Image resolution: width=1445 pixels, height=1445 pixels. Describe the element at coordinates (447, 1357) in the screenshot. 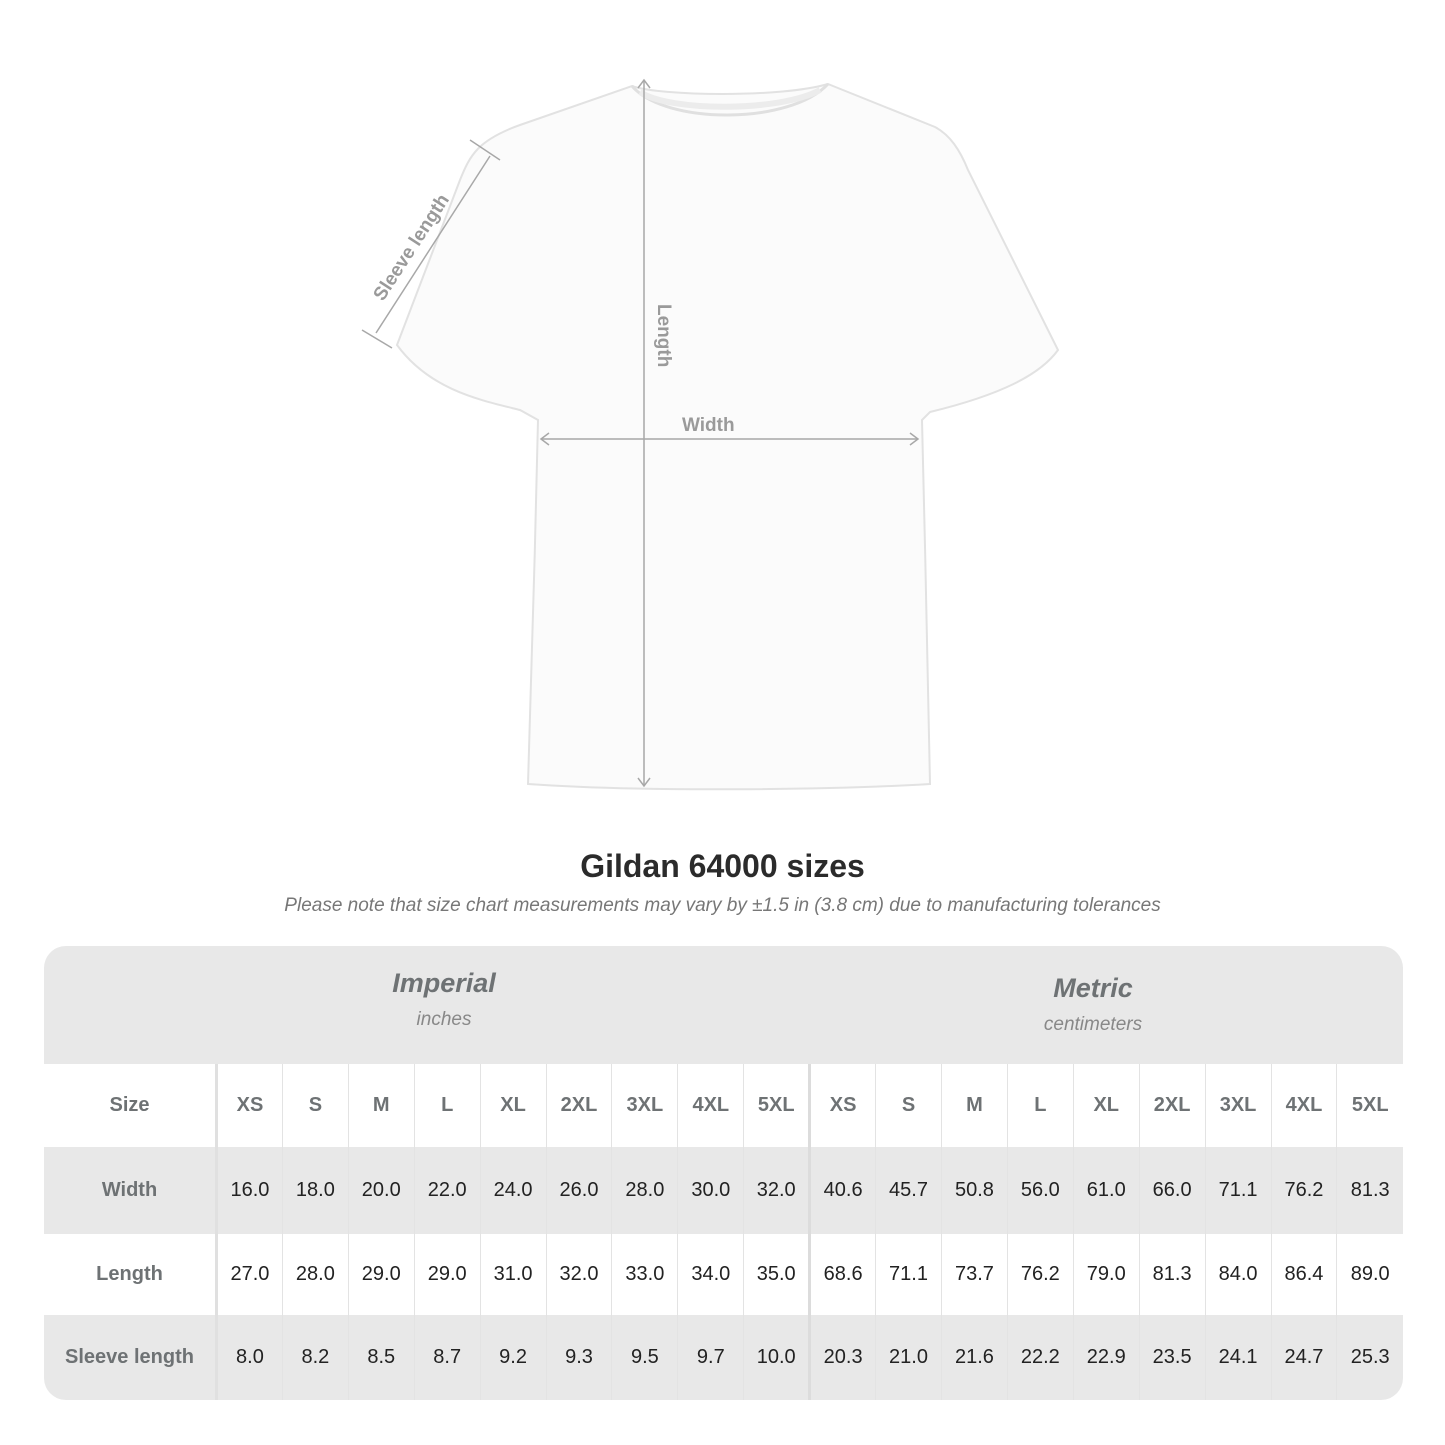

I see `imperial-value-cell: 8.7` at that location.